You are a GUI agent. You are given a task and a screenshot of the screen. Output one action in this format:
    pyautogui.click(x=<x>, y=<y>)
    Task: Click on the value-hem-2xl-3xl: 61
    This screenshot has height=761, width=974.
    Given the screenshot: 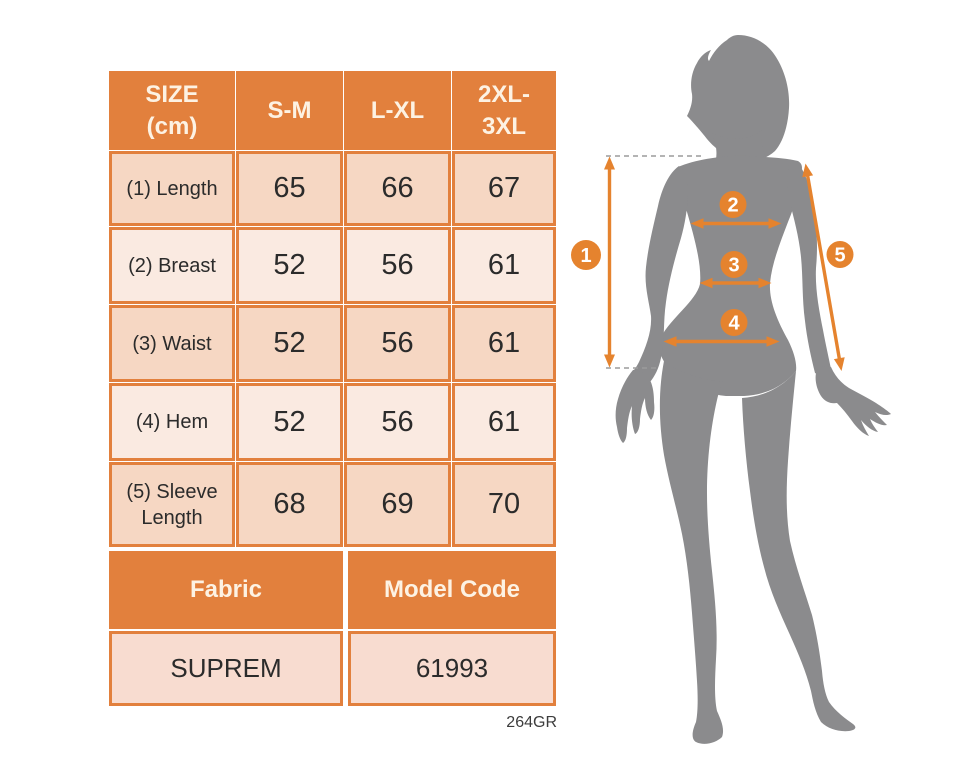 What is the action you would take?
    pyautogui.click(x=504, y=422)
    